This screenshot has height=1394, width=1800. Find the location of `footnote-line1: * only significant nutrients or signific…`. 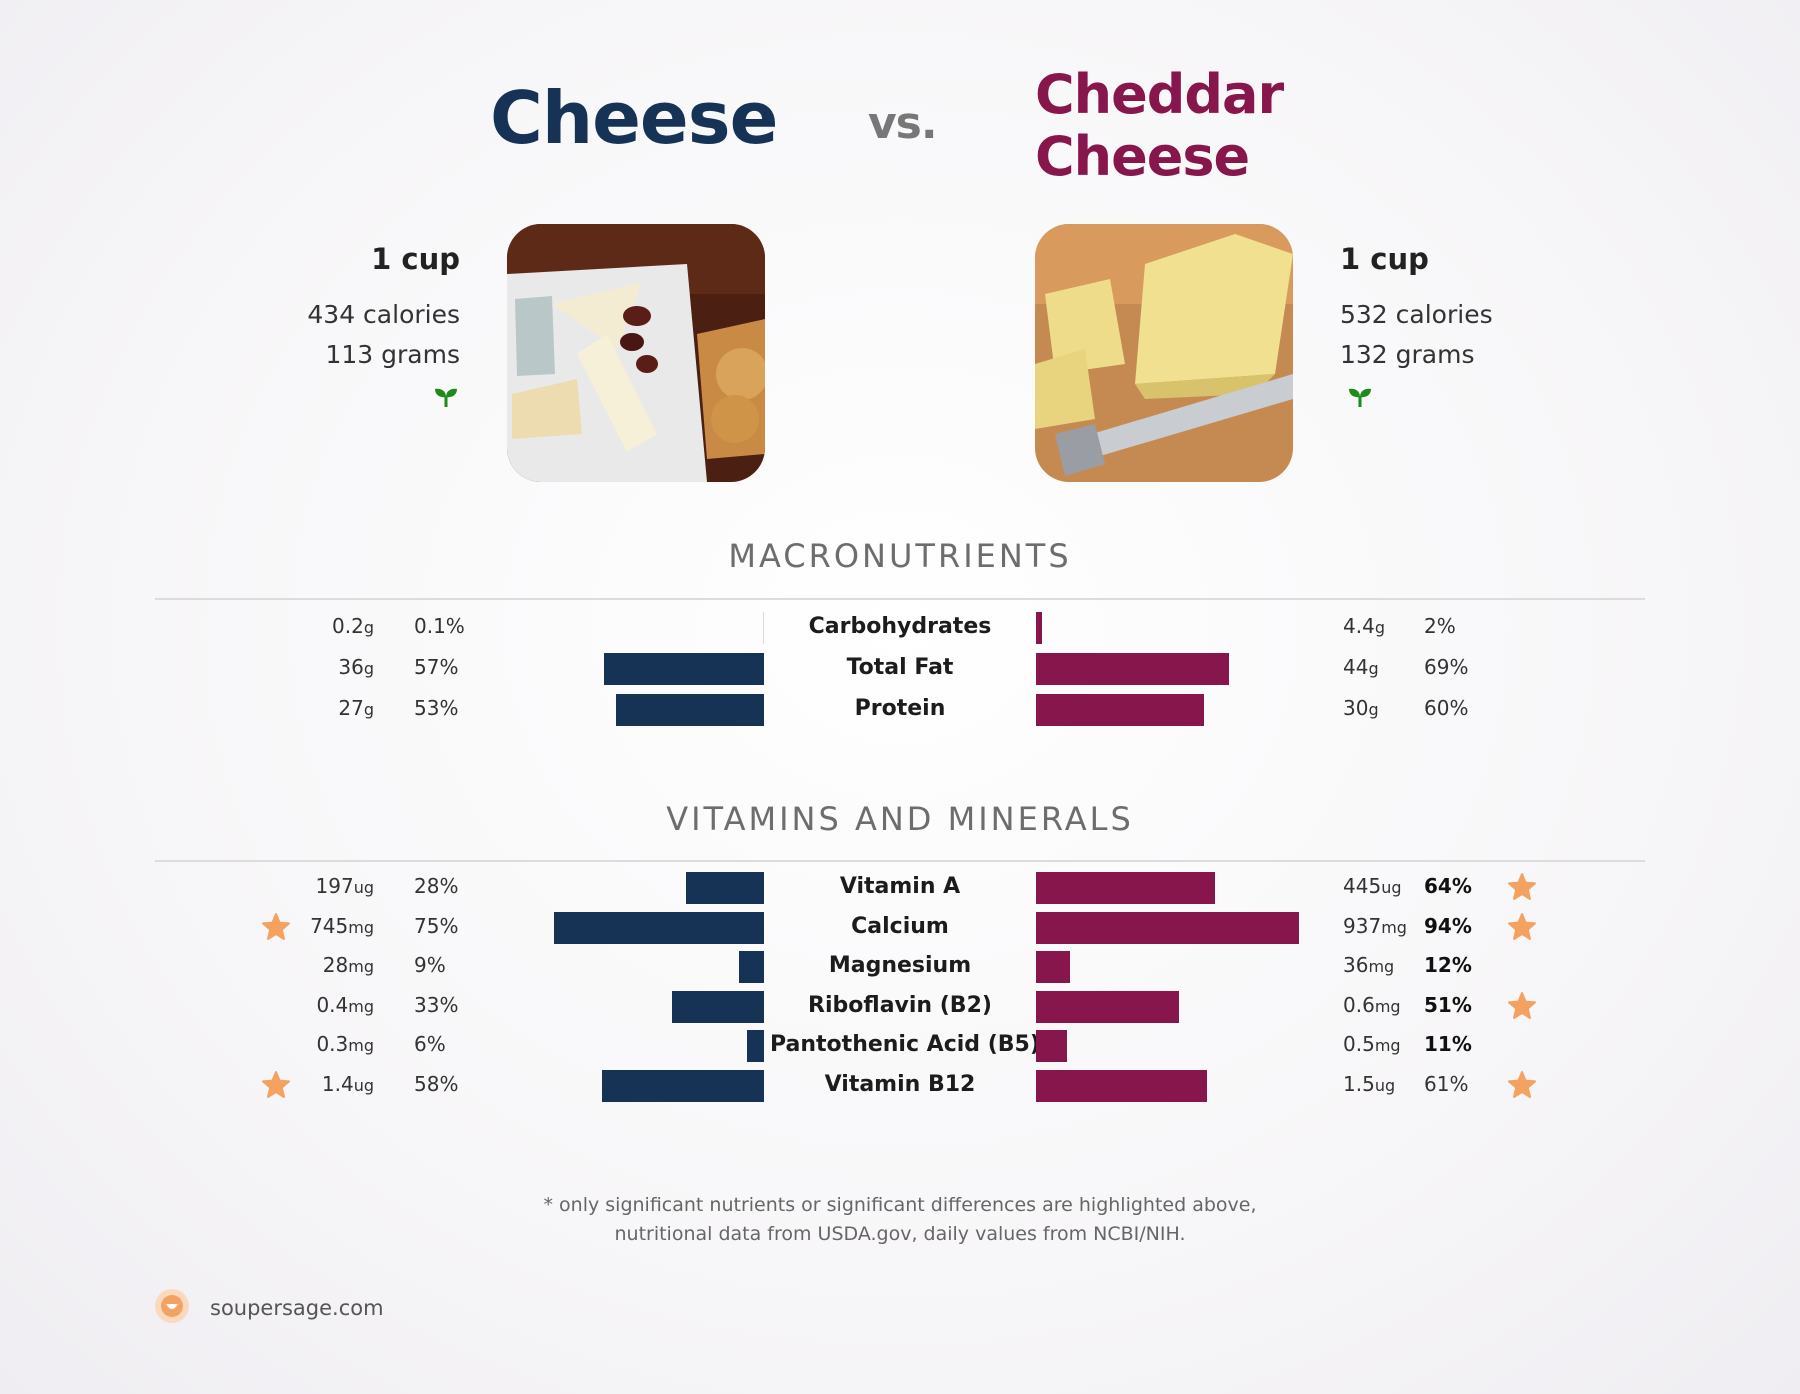

footnote-line1: * only significant nutrients or signific… is located at coordinates (900, 1205).